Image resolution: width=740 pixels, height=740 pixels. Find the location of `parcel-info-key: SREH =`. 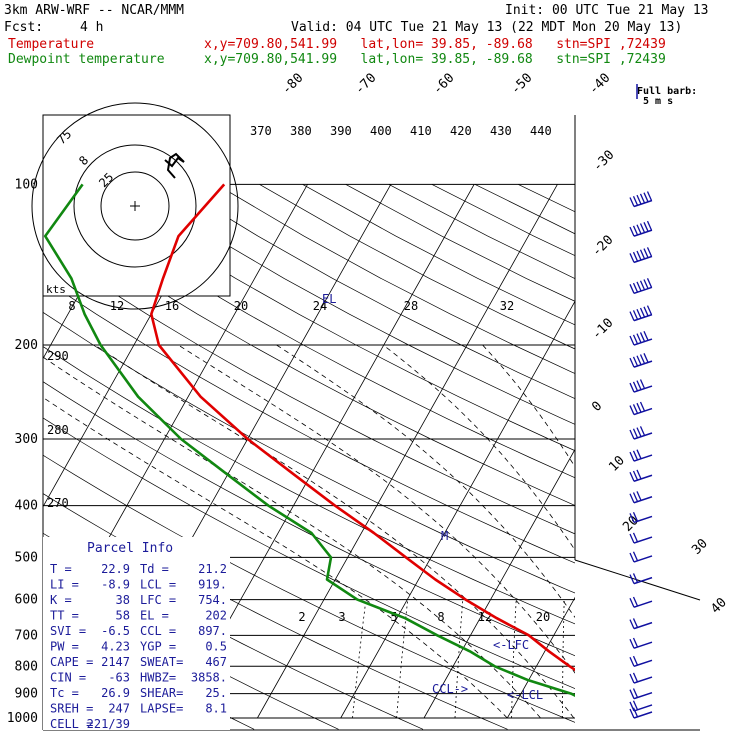

parcel-info-key: SREH = is located at coordinates (71, 709).